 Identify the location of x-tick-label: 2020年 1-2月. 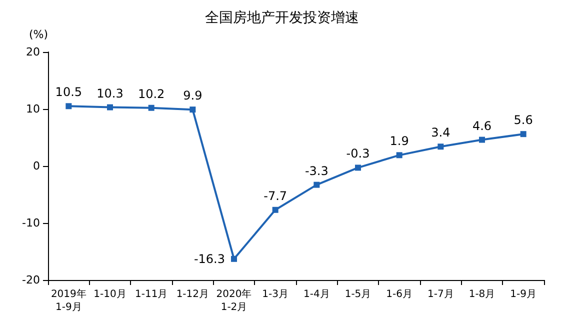
(234, 300).